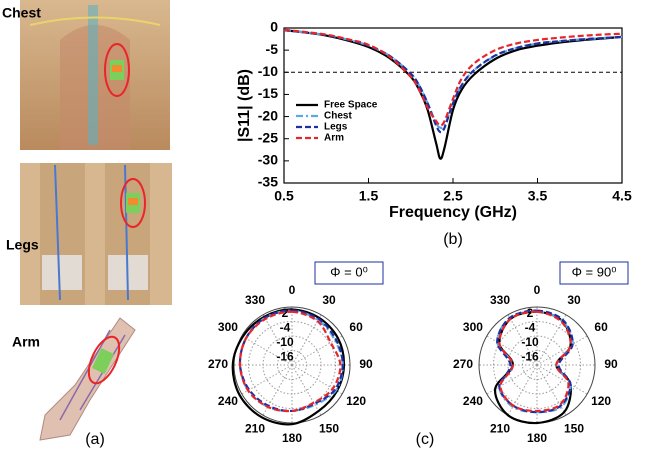 The width and height of the screenshot is (648, 454). I want to click on arm-image, so click(87, 379).